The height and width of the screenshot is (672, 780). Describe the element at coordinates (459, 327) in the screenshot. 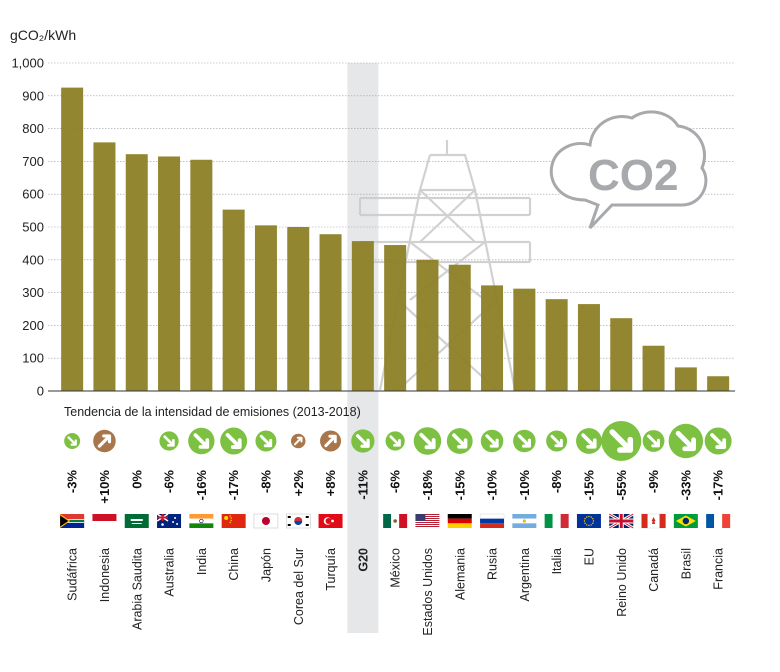

I see `bar-alemania` at that location.